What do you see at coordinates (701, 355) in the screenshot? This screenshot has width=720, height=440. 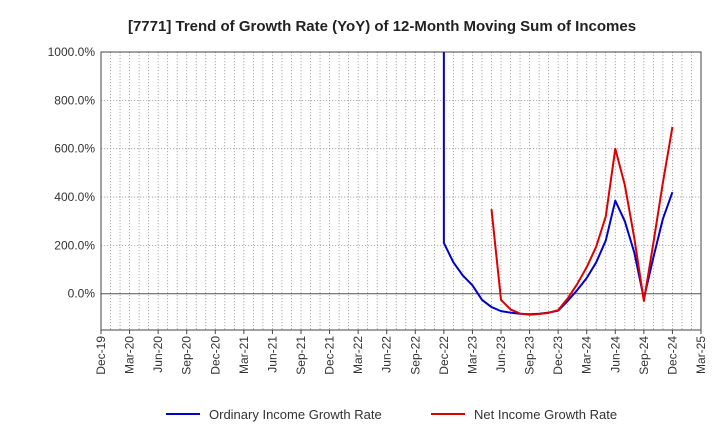 I see `x-tick-label: Mar-25` at bounding box center [701, 355].